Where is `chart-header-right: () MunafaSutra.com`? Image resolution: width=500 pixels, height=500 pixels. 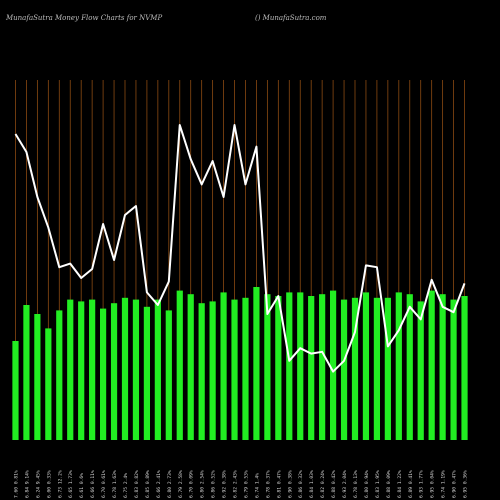
chart-header-right: () MunafaSutra.com is located at coordinates (291, 18).